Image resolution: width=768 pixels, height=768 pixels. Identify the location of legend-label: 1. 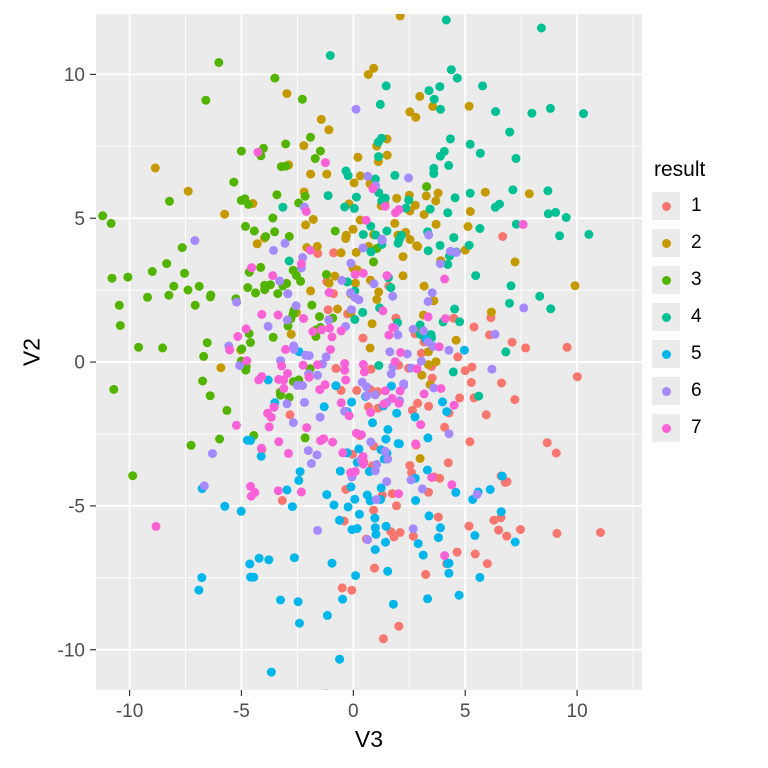
(696, 205).